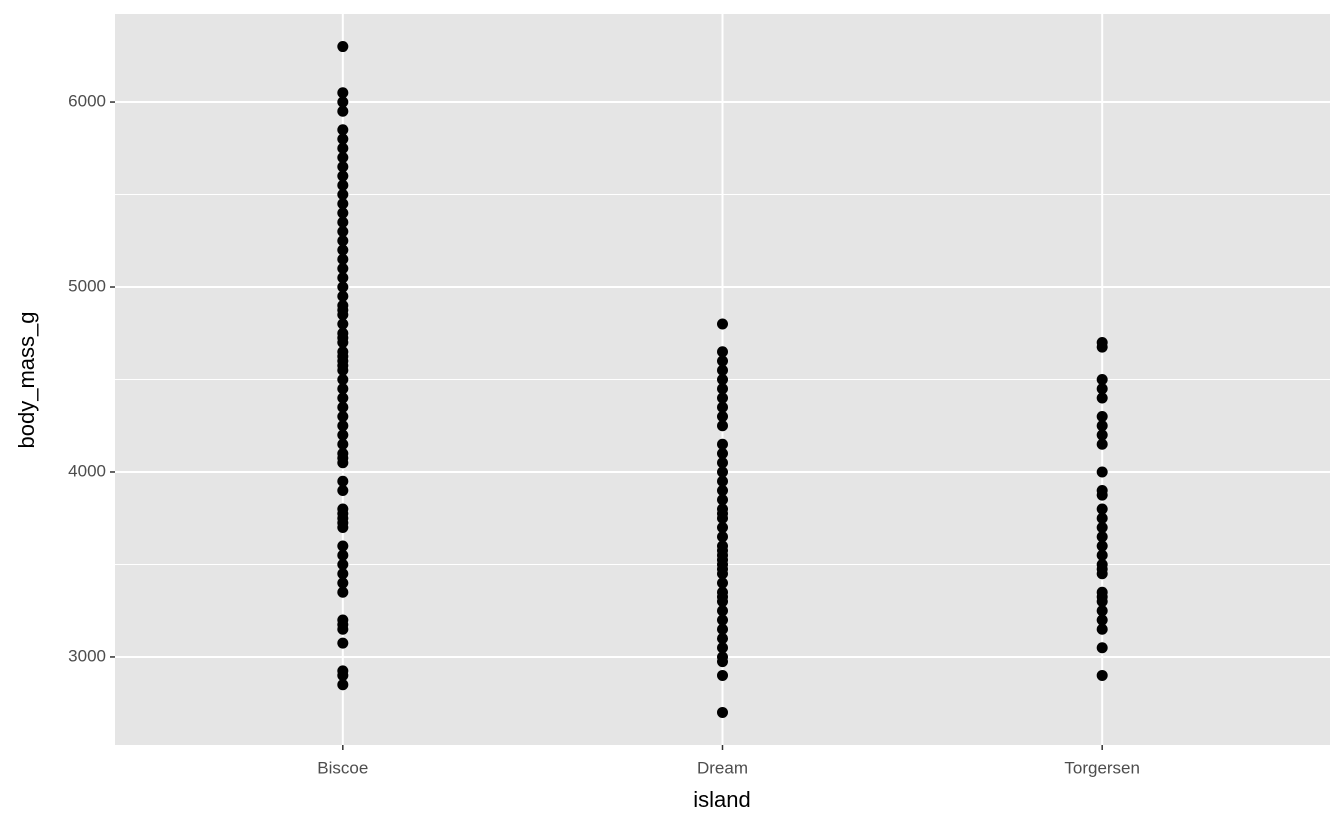 The width and height of the screenshot is (1344, 835). Describe the element at coordinates (87, 285) in the screenshot. I see `y-tick-label: 5000` at that location.